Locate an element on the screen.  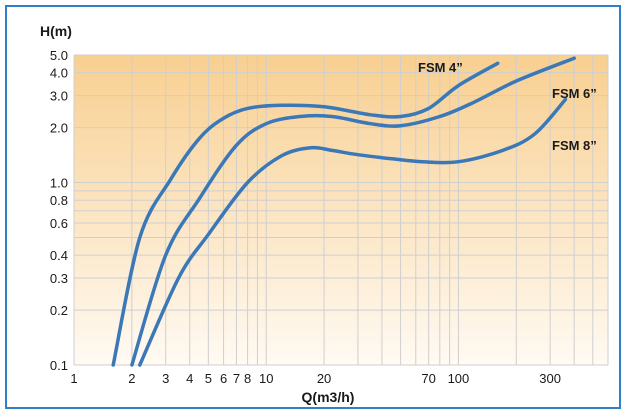
x-tick-label: 2 is located at coordinates (131, 378).